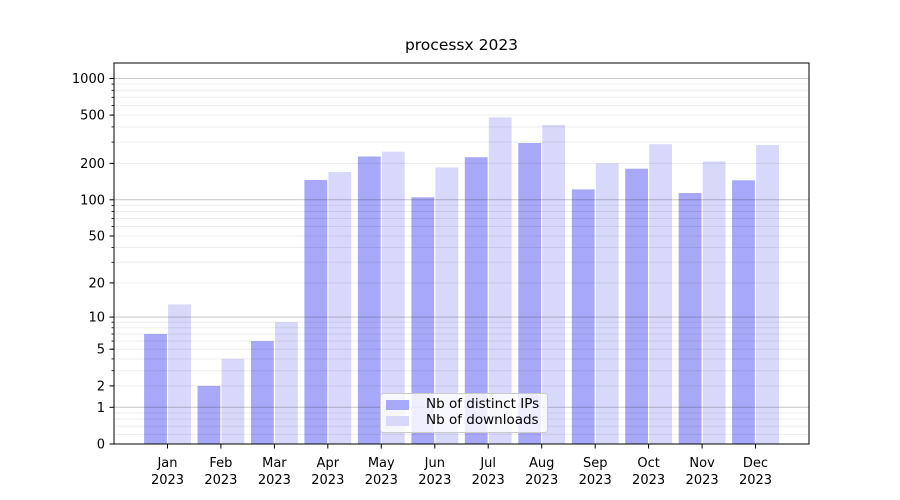 The height and width of the screenshot is (500, 900). I want to click on y-tick-label: 200, so click(92, 164).